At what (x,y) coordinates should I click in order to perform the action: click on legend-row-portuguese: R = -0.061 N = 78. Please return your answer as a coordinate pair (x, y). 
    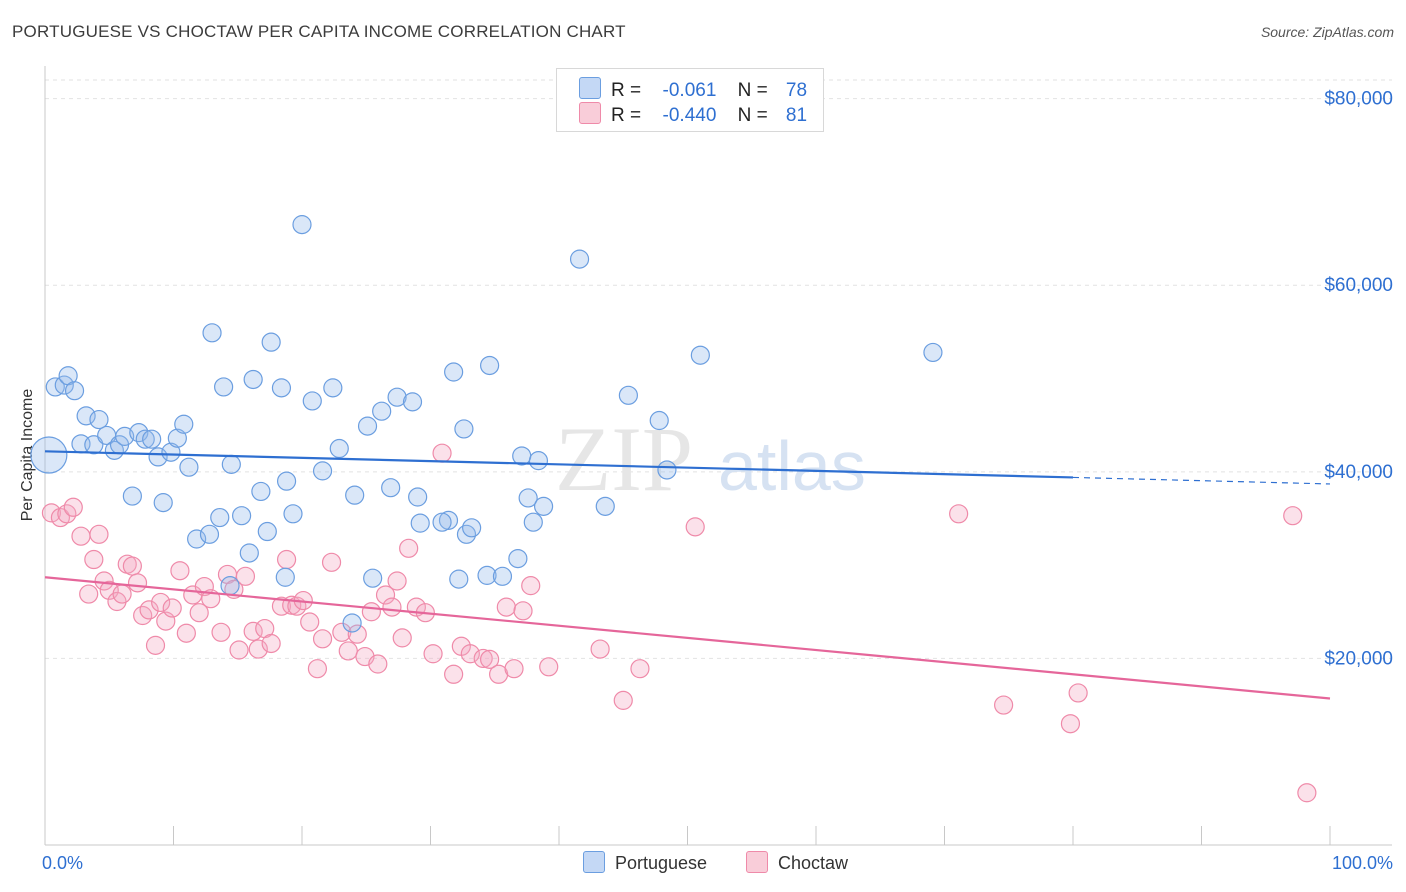
    Looking at the image, I should click on (693, 89).